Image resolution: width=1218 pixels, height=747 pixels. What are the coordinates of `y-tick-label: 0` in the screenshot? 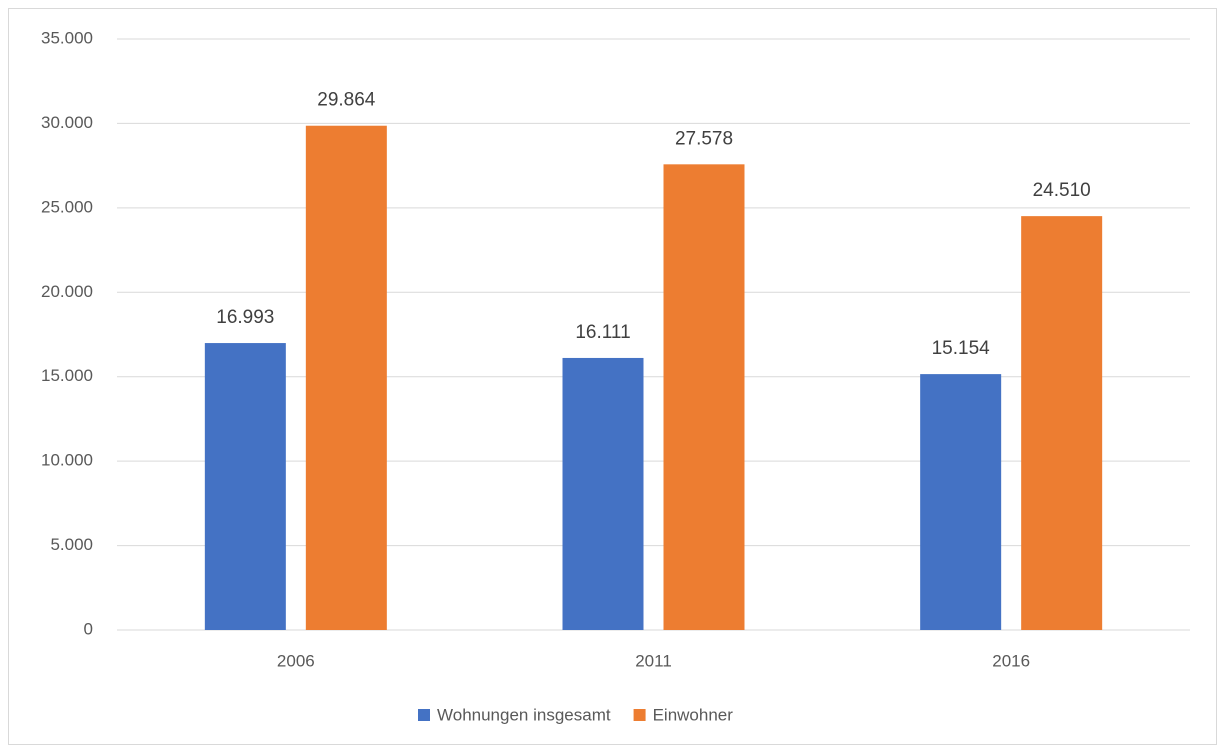 It's located at (88, 628).